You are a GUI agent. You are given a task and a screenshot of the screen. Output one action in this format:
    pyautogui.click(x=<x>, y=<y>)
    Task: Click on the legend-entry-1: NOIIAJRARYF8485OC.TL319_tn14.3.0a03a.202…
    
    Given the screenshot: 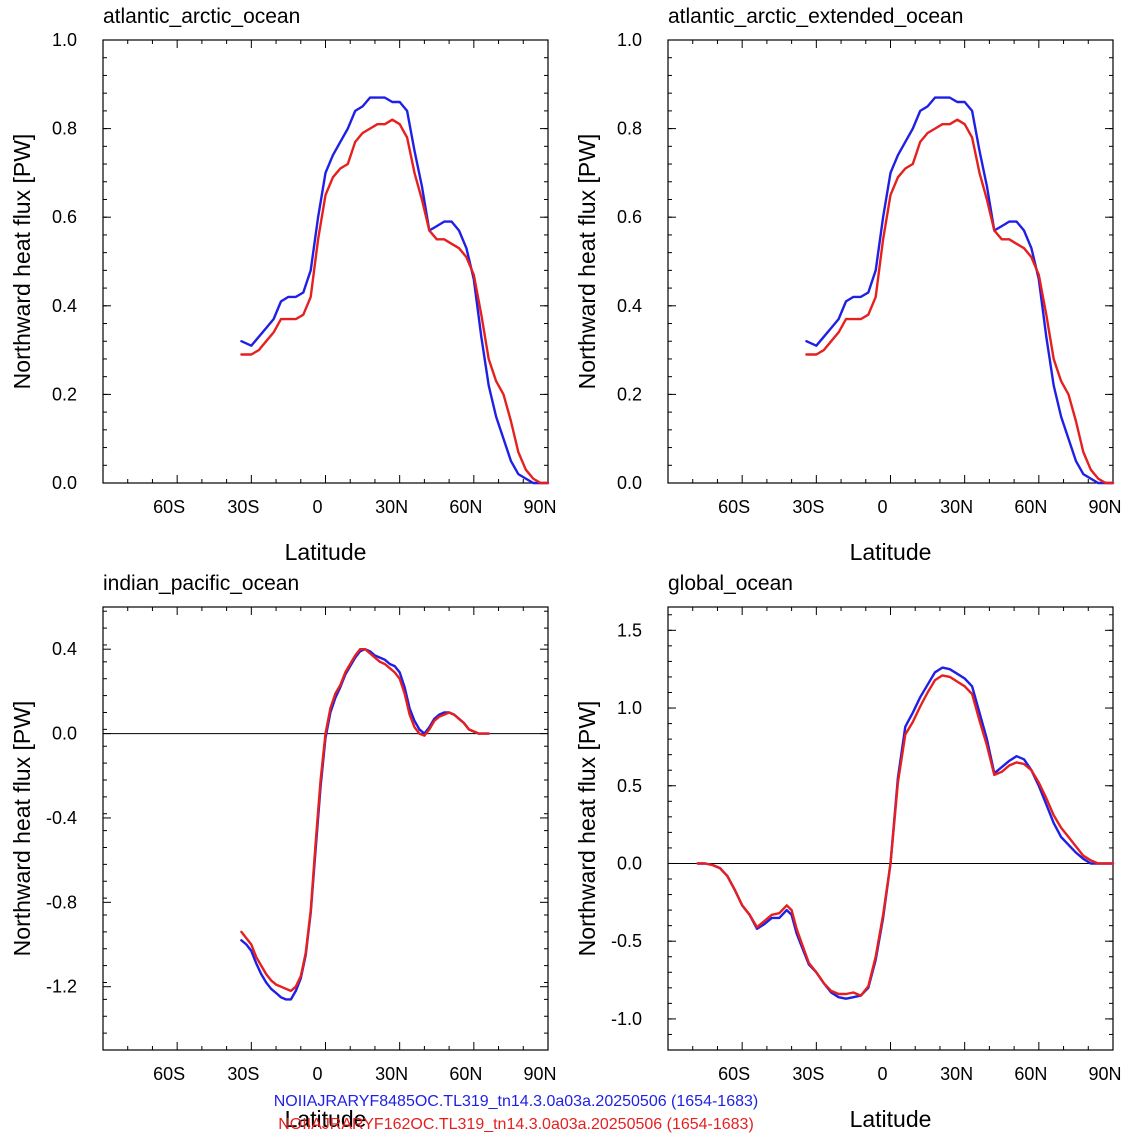 What is the action you would take?
    pyautogui.click(x=516, y=1101)
    